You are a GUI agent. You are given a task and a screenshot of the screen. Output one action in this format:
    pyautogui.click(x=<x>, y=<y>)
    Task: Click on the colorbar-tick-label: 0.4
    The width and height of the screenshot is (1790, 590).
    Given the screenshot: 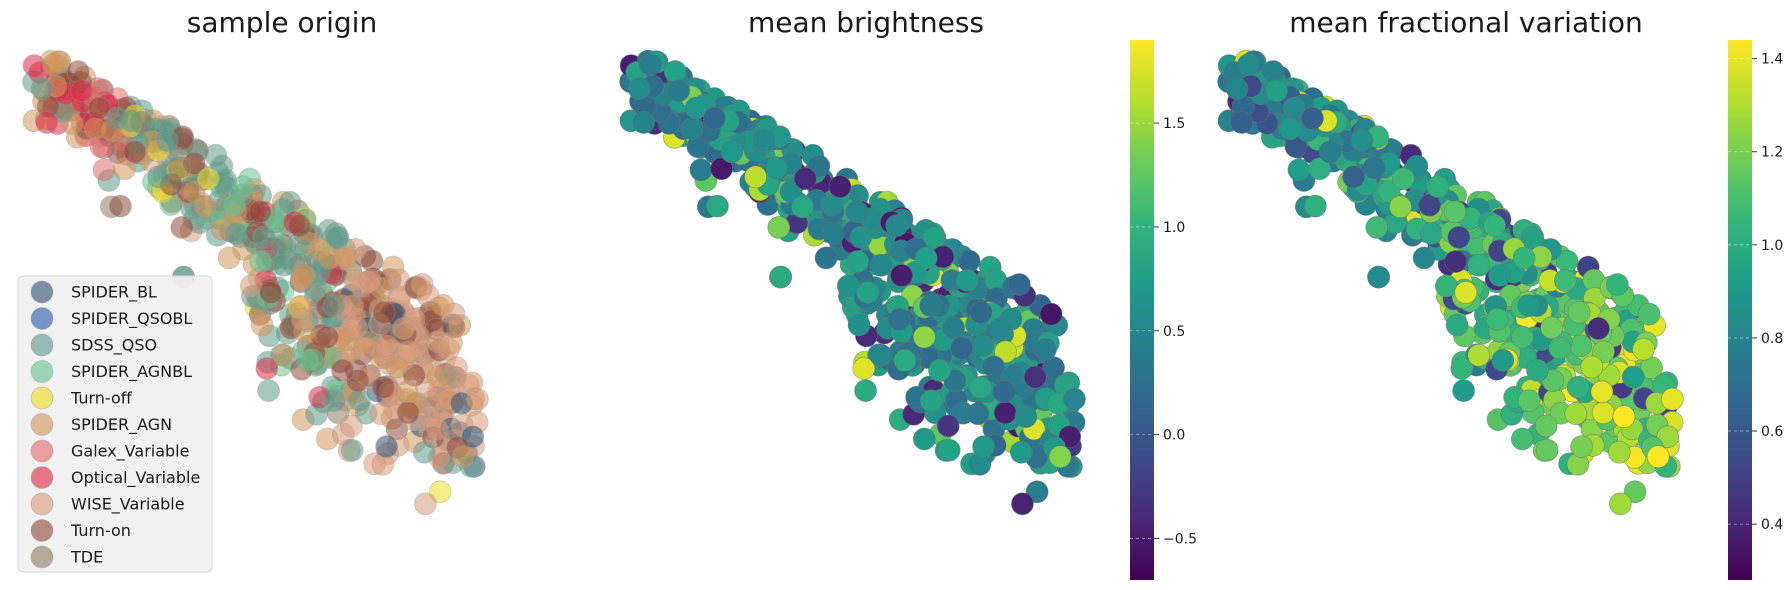 What is the action you would take?
    pyautogui.click(x=1772, y=525)
    